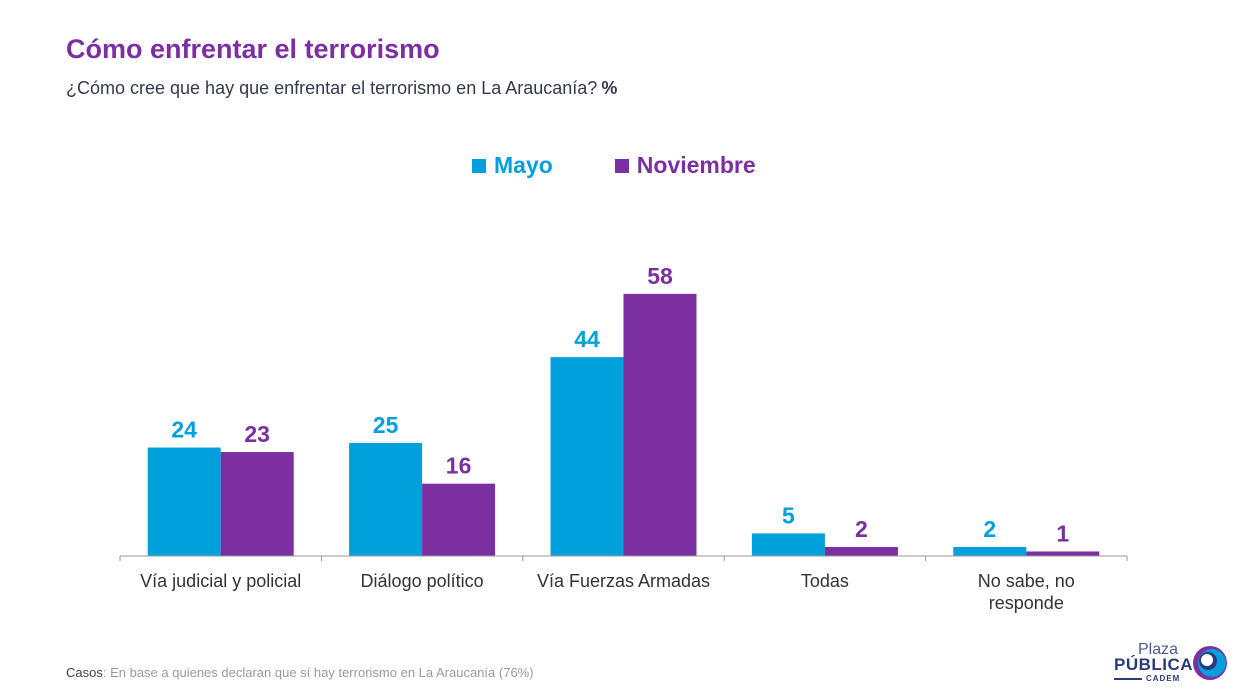 This screenshot has width=1257, height=698. What do you see at coordinates (459, 466) in the screenshot?
I see `data-label-noviembre-1: 16` at bounding box center [459, 466].